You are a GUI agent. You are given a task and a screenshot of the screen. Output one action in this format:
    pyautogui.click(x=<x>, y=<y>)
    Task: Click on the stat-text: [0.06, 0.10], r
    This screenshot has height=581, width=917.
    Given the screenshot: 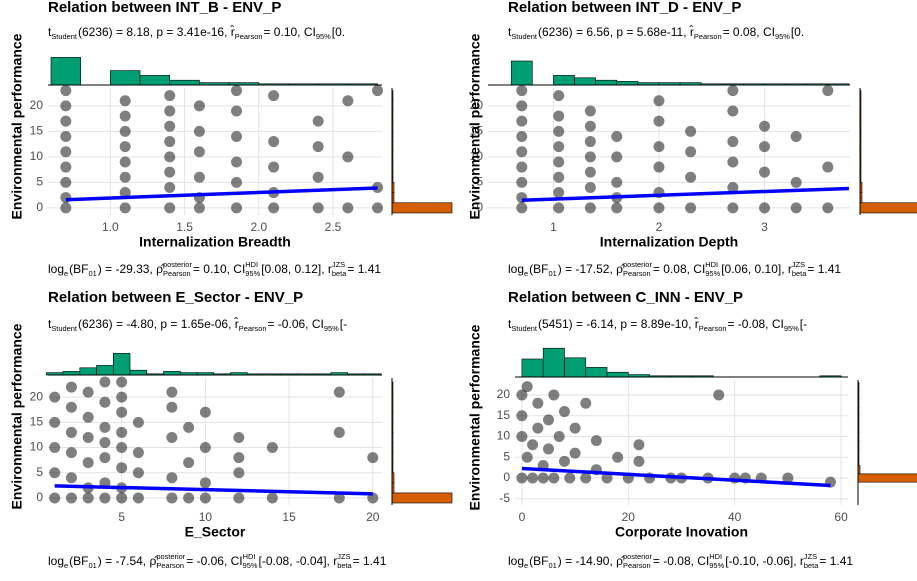 What is the action you would take?
    pyautogui.click(x=756, y=269)
    